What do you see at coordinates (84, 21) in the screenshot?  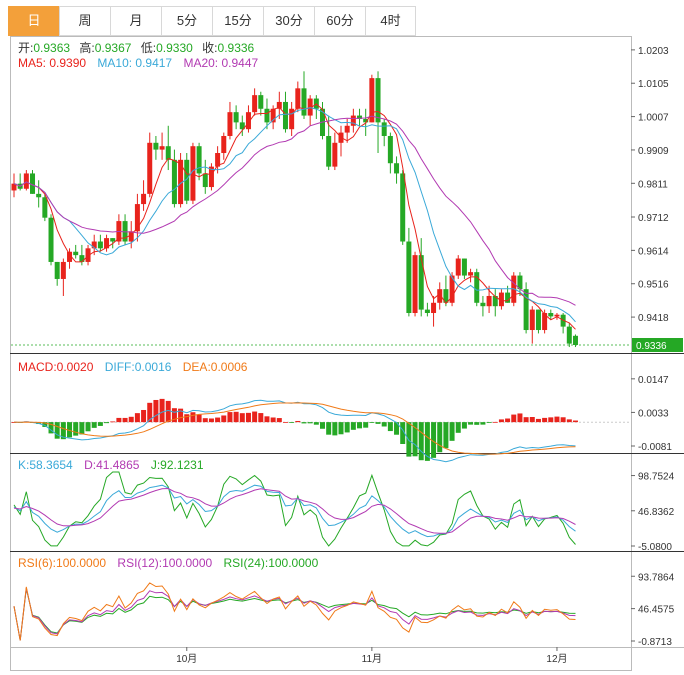 I see `tab-1: 周` at bounding box center [84, 21].